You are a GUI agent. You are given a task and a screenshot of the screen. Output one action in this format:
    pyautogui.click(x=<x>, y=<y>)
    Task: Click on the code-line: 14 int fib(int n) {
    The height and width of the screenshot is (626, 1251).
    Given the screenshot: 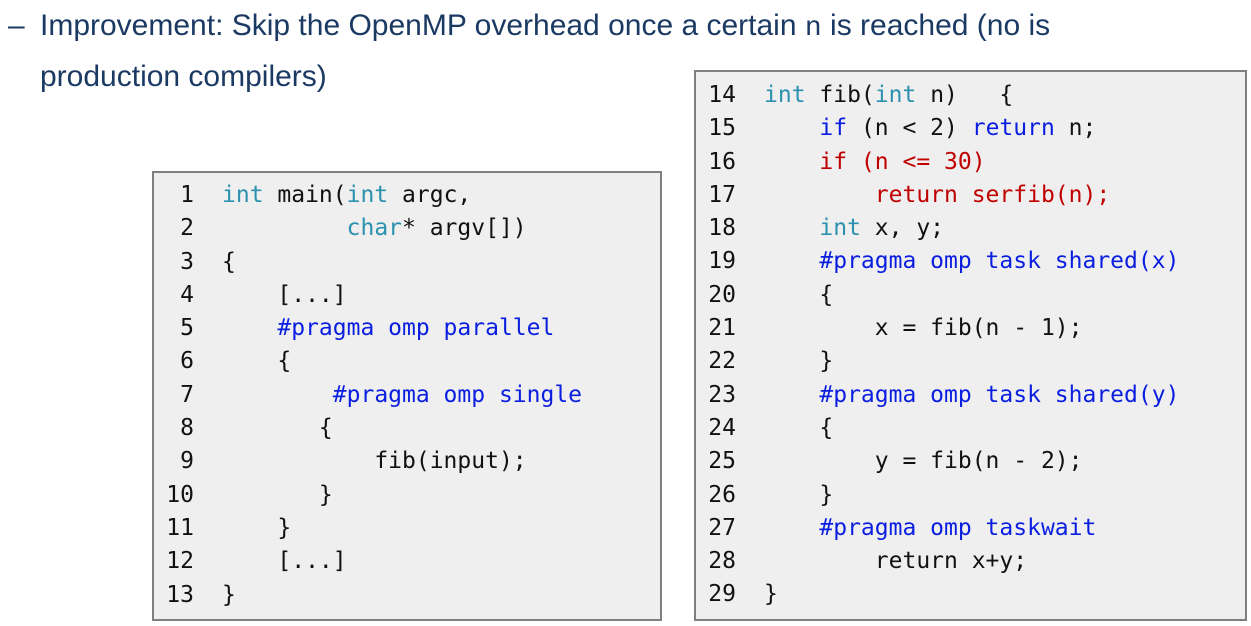 What is the action you would take?
    pyautogui.click(x=970, y=95)
    